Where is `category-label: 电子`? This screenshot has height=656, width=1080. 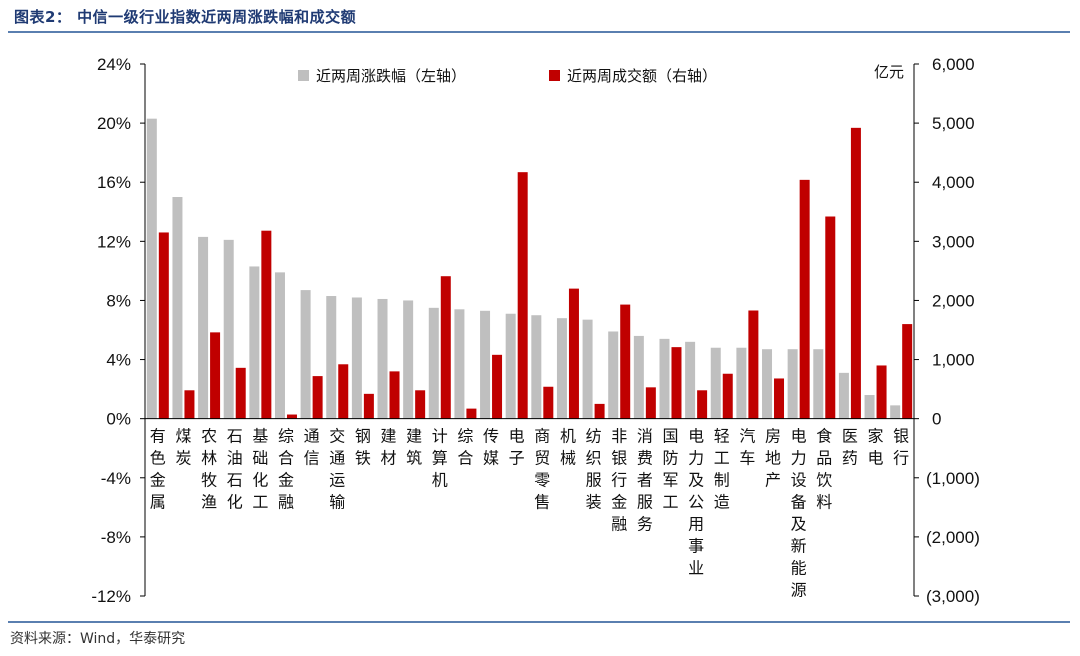 category-label: 电子 is located at coordinates (517, 447).